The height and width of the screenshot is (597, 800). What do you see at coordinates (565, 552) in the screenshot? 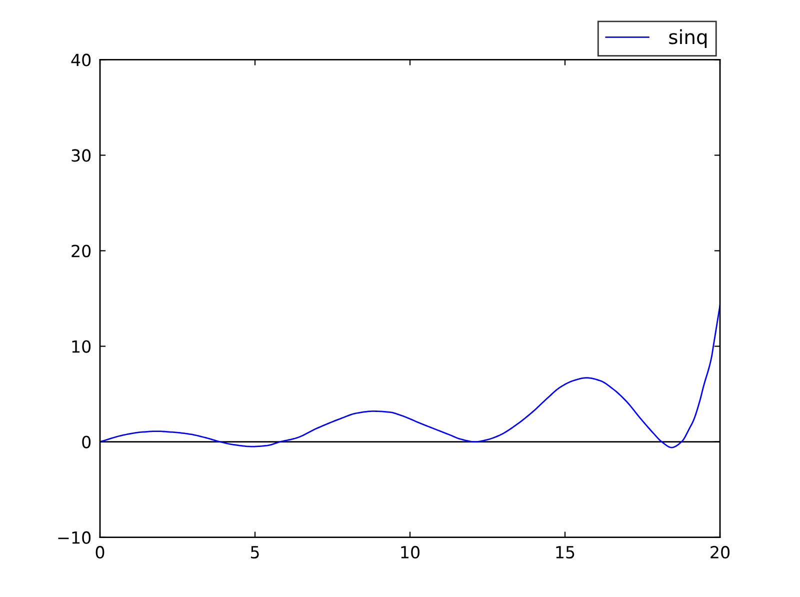
I see `x-tick-label: 15` at bounding box center [565, 552].